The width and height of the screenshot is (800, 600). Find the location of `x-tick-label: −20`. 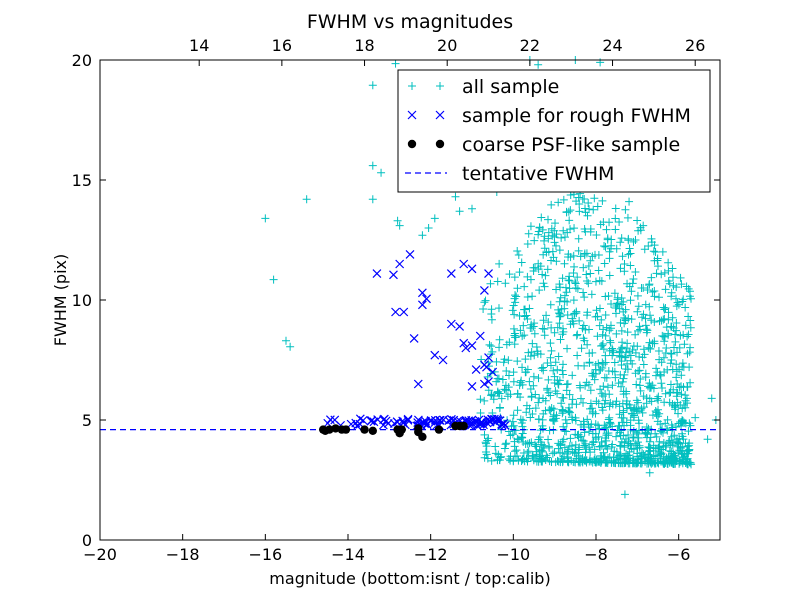

x-tick-label: −20 is located at coordinates (100, 554).